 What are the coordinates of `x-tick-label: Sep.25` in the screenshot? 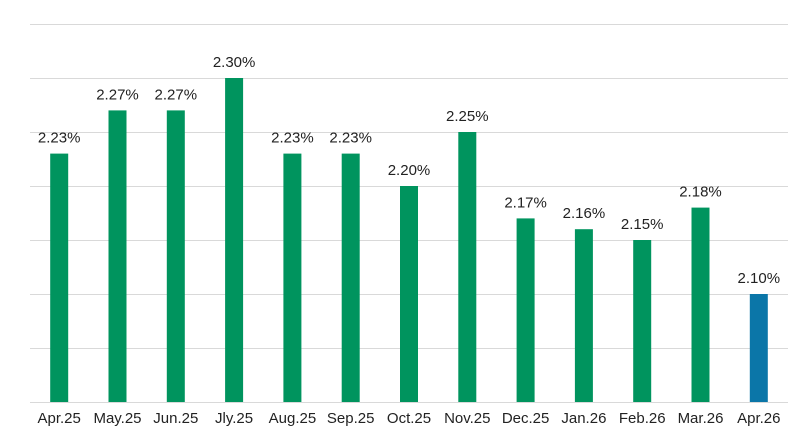 It's located at (351, 418).